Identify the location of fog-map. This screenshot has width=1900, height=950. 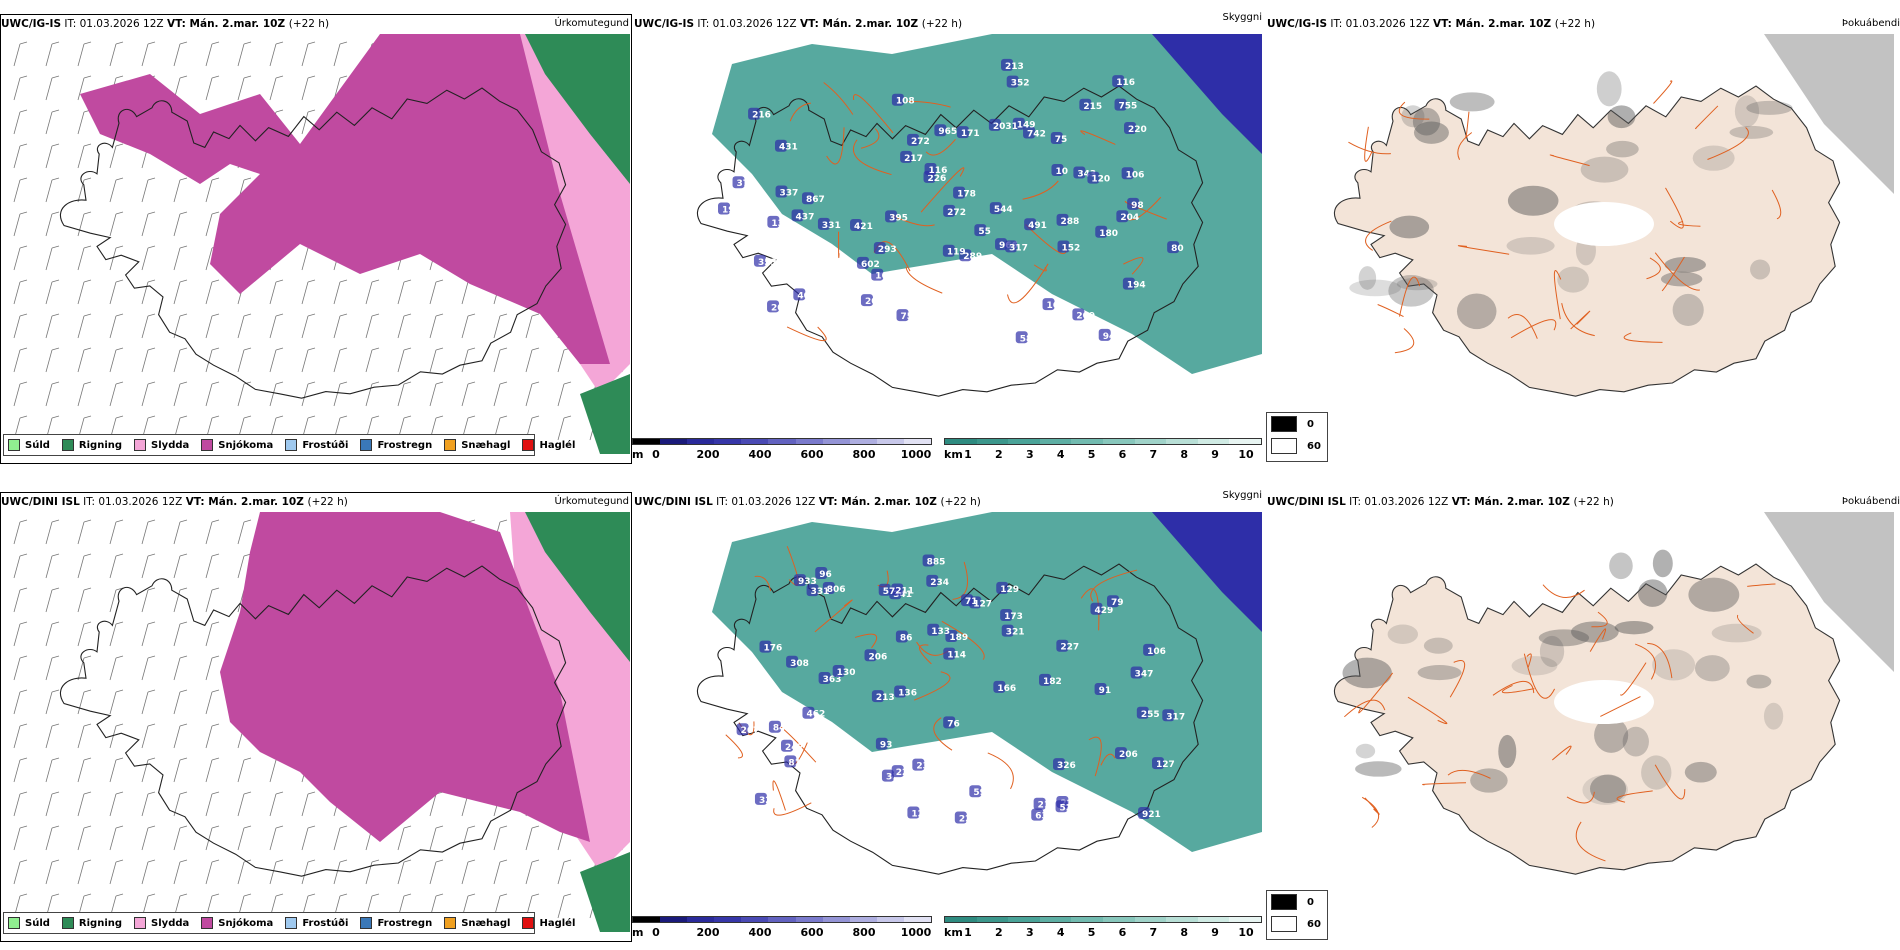
(1613, 215).